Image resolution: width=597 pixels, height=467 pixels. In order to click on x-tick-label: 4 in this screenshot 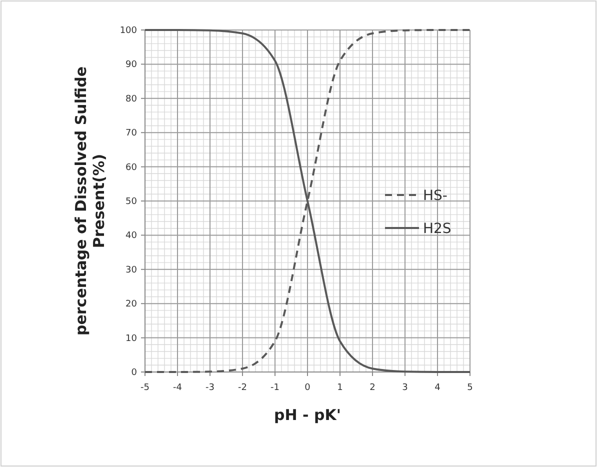, I will do `click(437, 388)`.